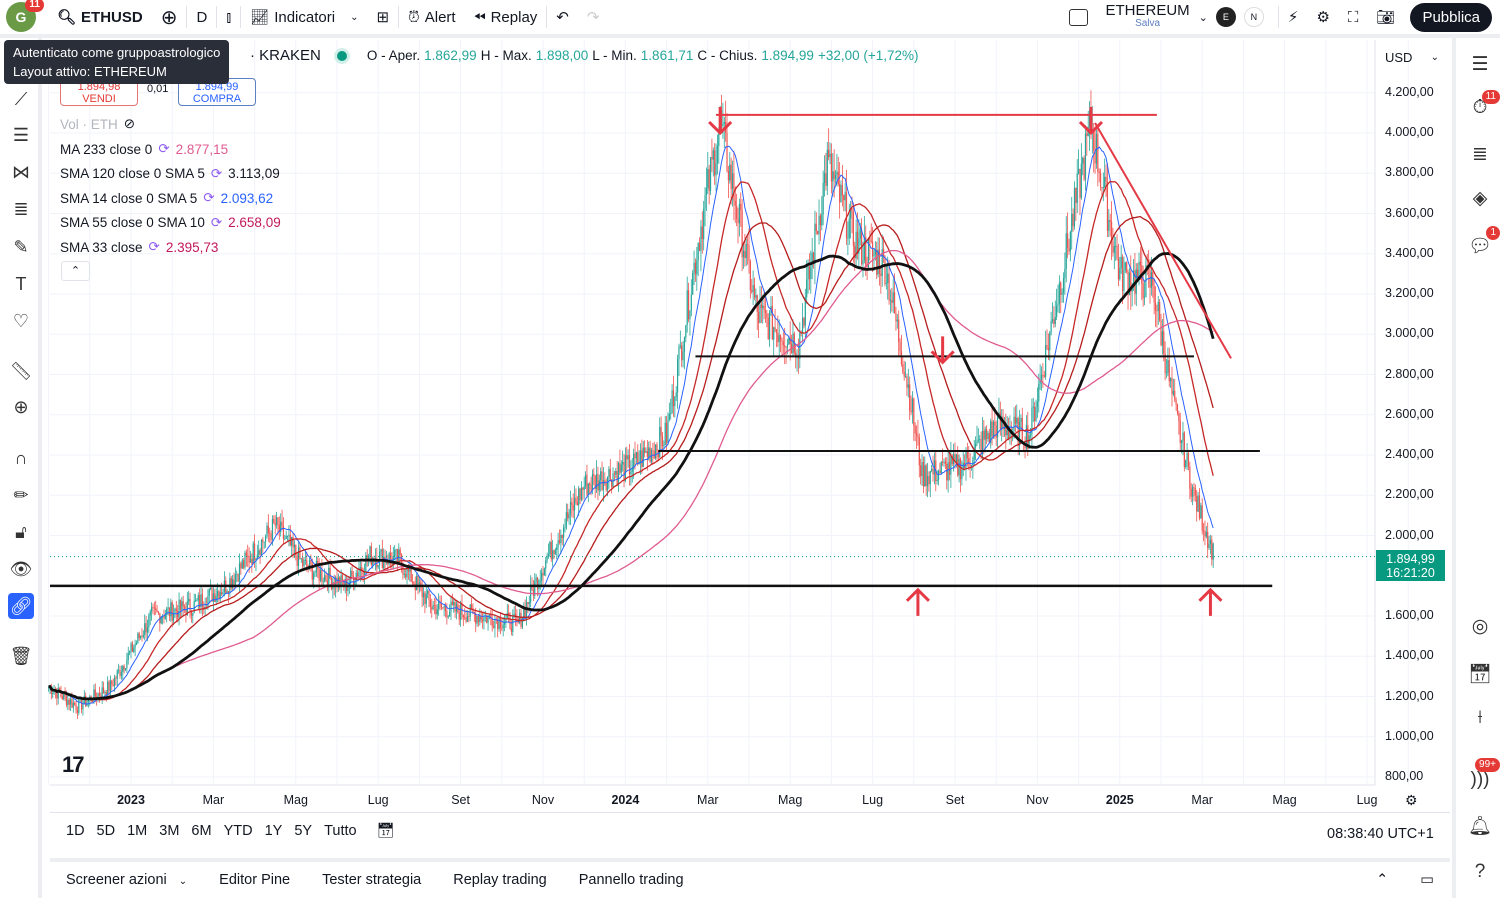 Image resolution: width=1500 pixels, height=898 pixels. Describe the element at coordinates (21, 606) in the screenshot. I see `link-icon: 🔗︎` at that location.